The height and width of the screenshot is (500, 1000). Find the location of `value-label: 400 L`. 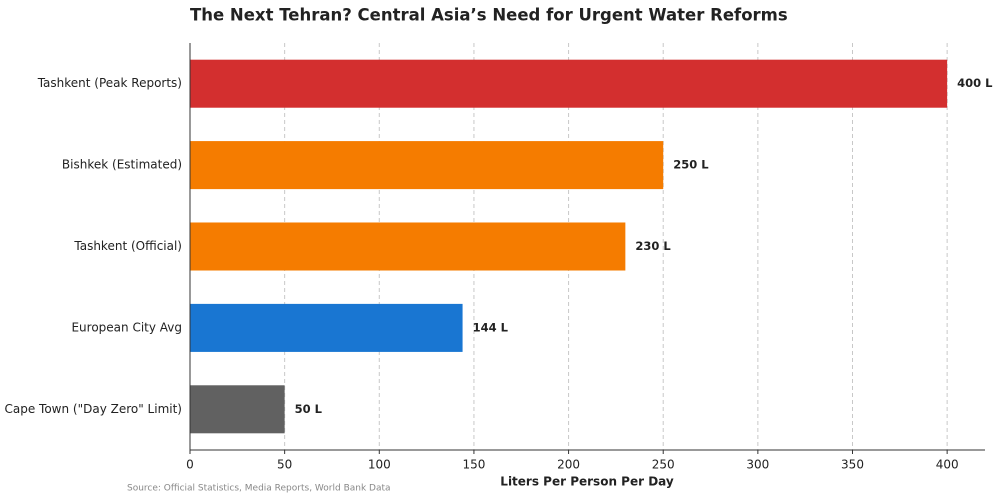

value-label: 400 L is located at coordinates (975, 83).